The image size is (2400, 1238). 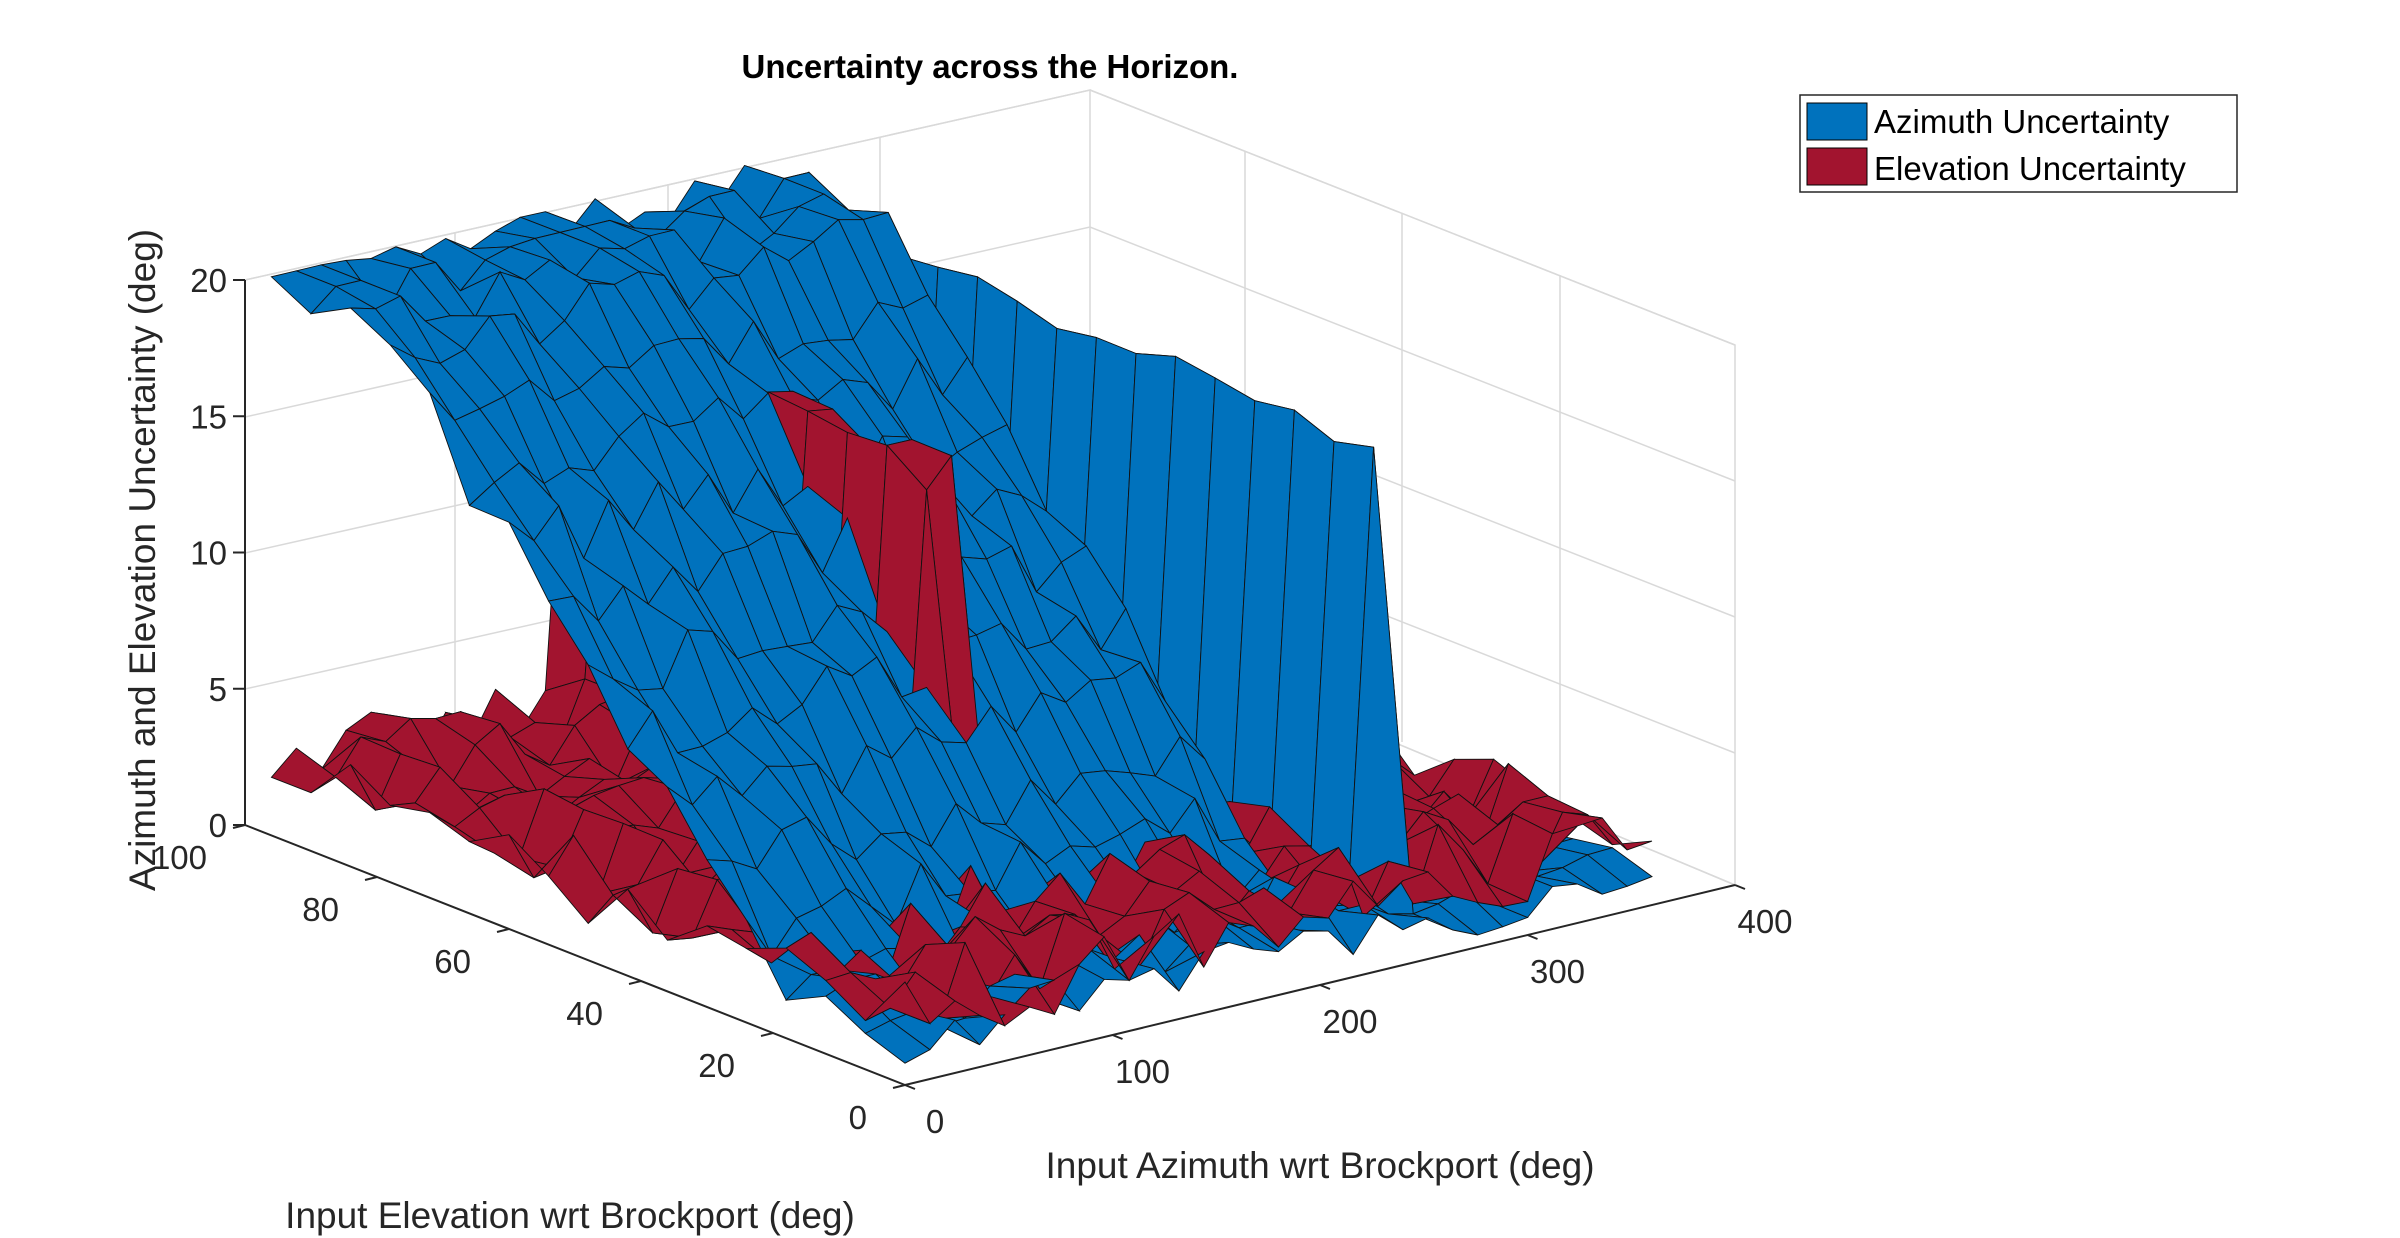 I want to click on z-axis-label: Azimuth and Elevation Uncertainty (deg), so click(x=142, y=560).